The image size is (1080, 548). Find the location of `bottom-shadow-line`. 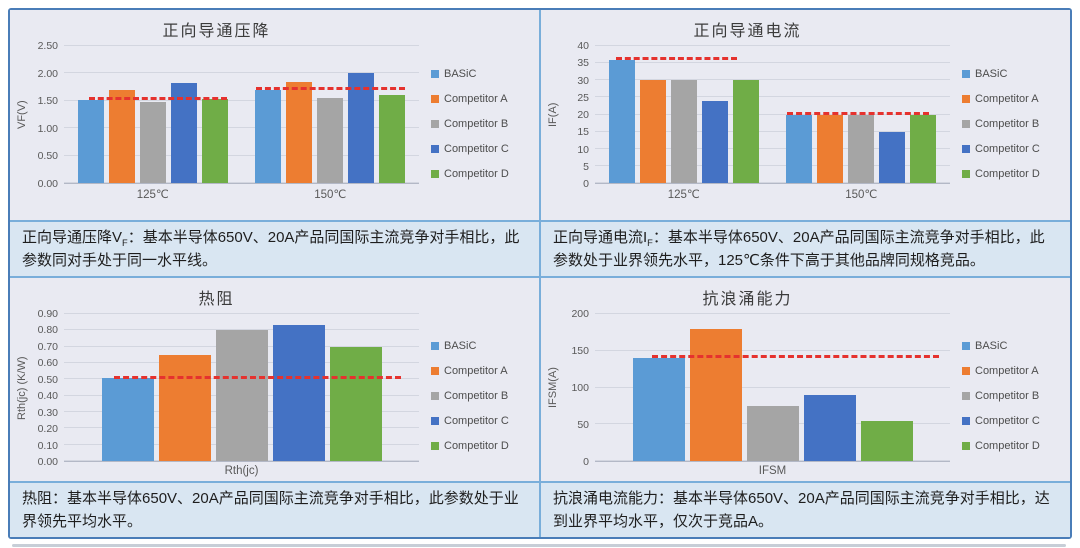

bottom-shadow-line is located at coordinates (539, 545).